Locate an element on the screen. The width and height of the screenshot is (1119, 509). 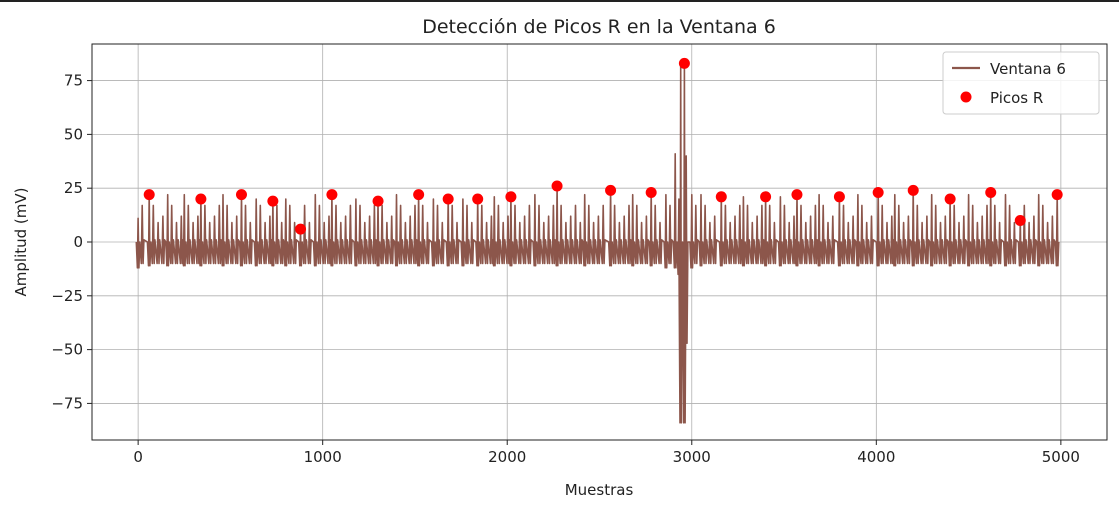
x-tick-label: 5000 is located at coordinates (1061, 457).